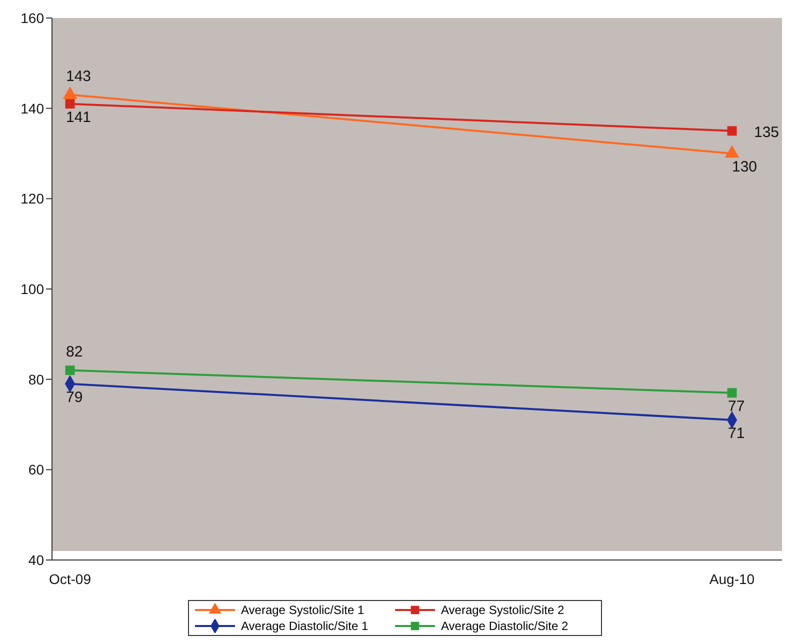  What do you see at coordinates (79, 76) in the screenshot?
I see `data-label: 143` at bounding box center [79, 76].